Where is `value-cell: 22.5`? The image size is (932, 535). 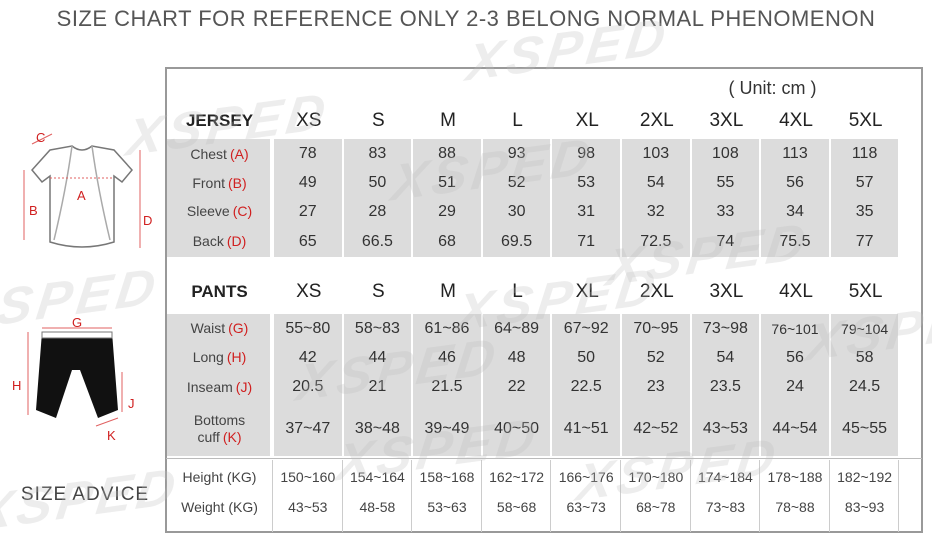 value-cell: 22.5 is located at coordinates (586, 386).